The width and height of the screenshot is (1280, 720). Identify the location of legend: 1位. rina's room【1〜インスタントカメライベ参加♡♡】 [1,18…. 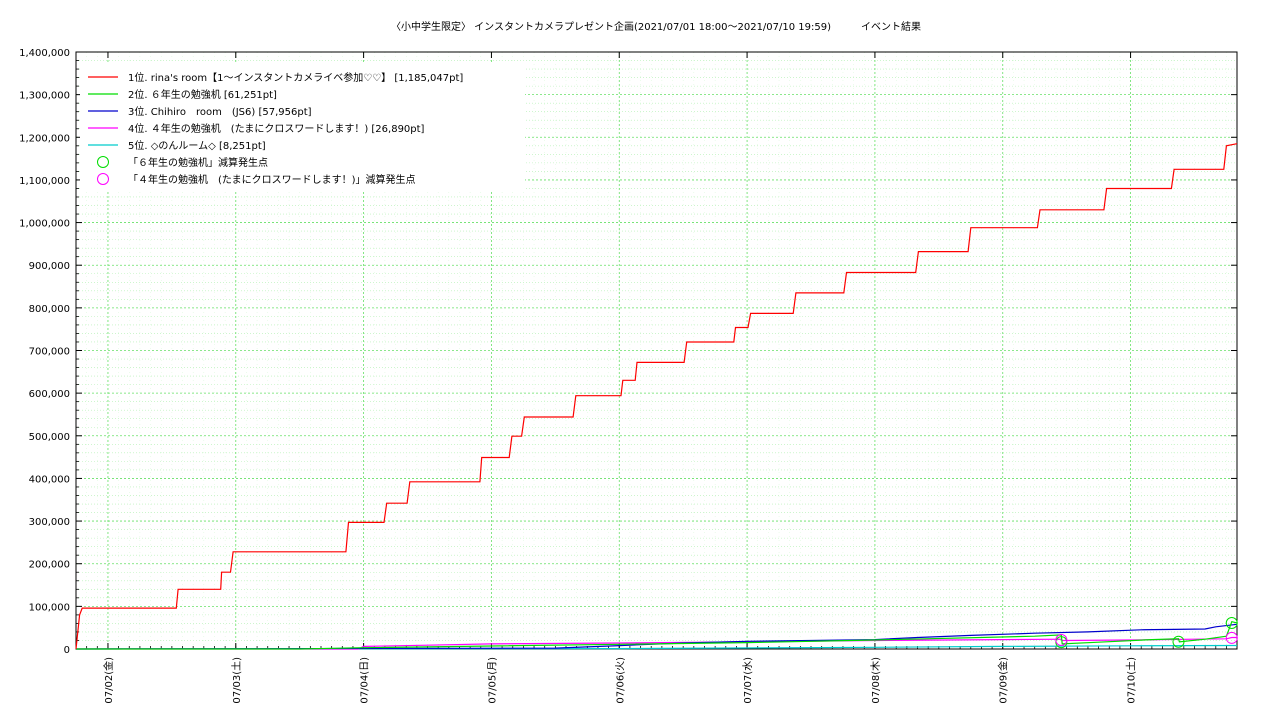
(302, 127).